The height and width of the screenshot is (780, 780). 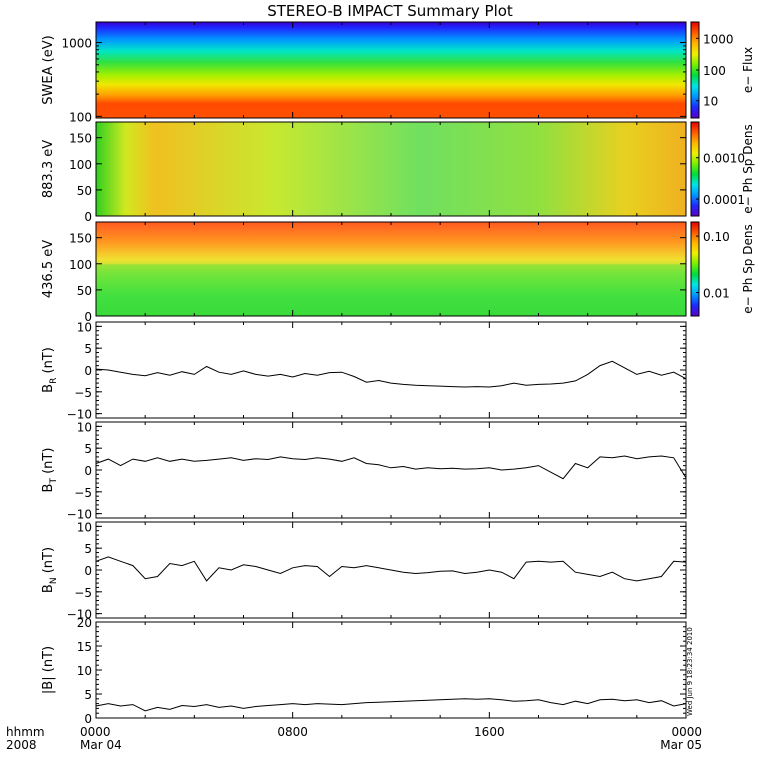 What do you see at coordinates (716, 294) in the screenshot?
I see `colorbar-tick-label: 0.01` at bounding box center [716, 294].